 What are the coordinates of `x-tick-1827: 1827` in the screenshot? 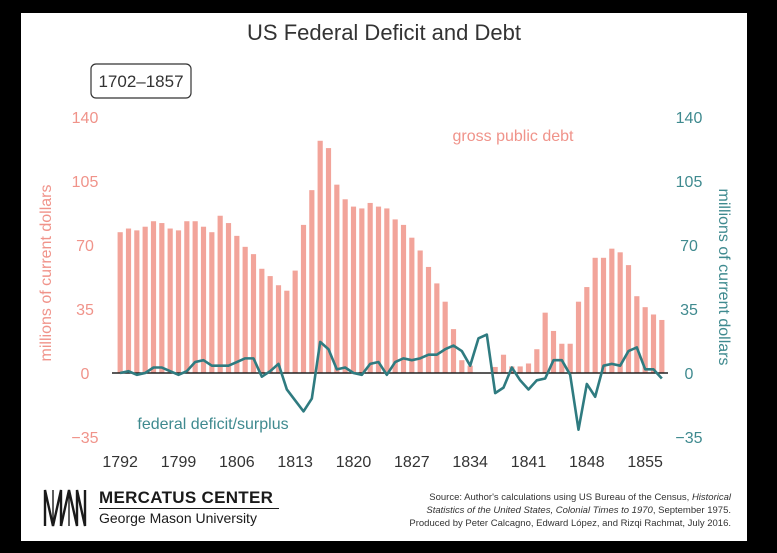 It's located at (412, 462).